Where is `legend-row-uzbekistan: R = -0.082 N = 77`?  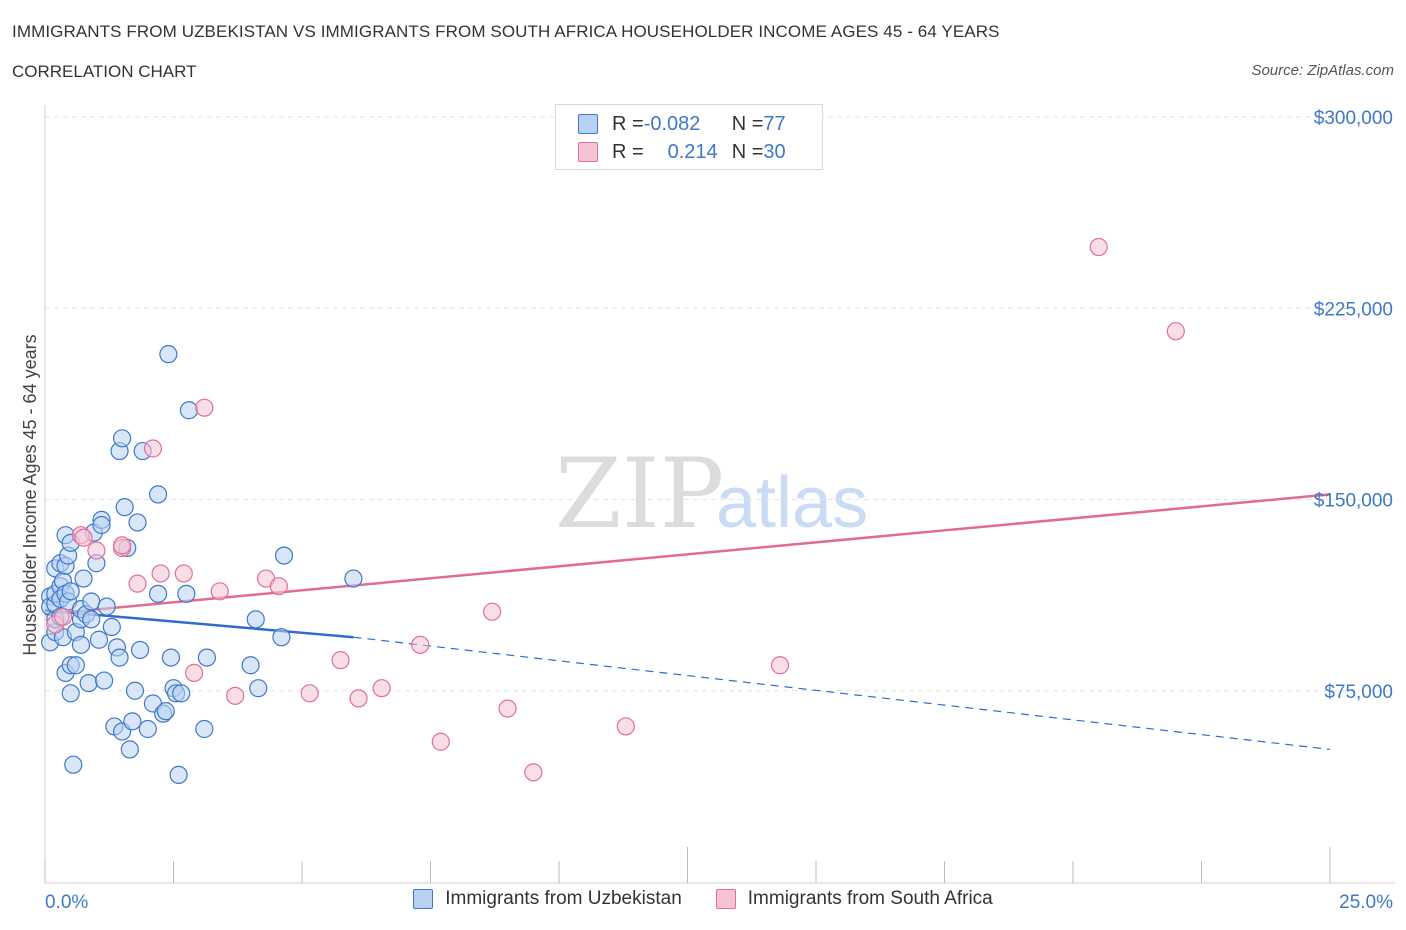 legend-row-uzbekistan: R = -0.082 N = 77 is located at coordinates (682, 124).